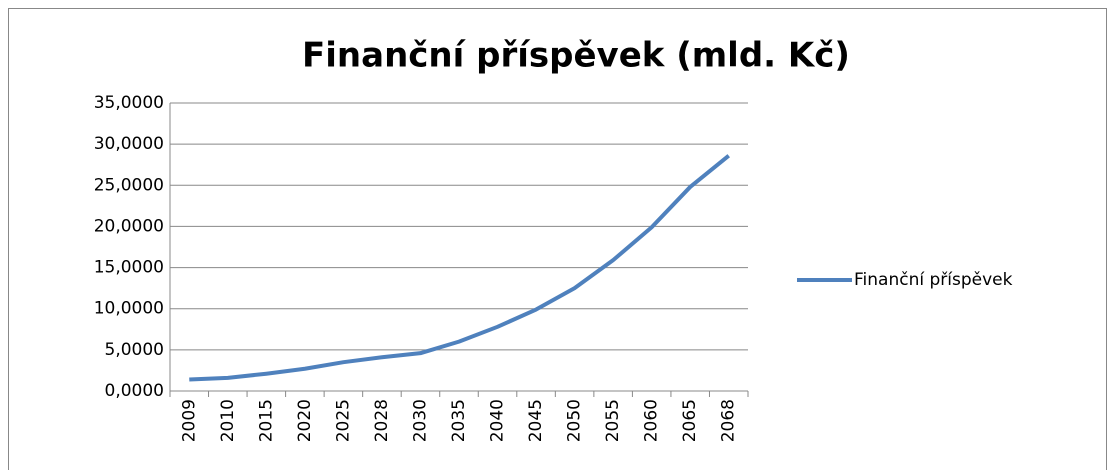 The height and width of the screenshot is (470, 1115). What do you see at coordinates (729, 420) in the screenshot?
I see `x-tick-label: 2068` at bounding box center [729, 420].